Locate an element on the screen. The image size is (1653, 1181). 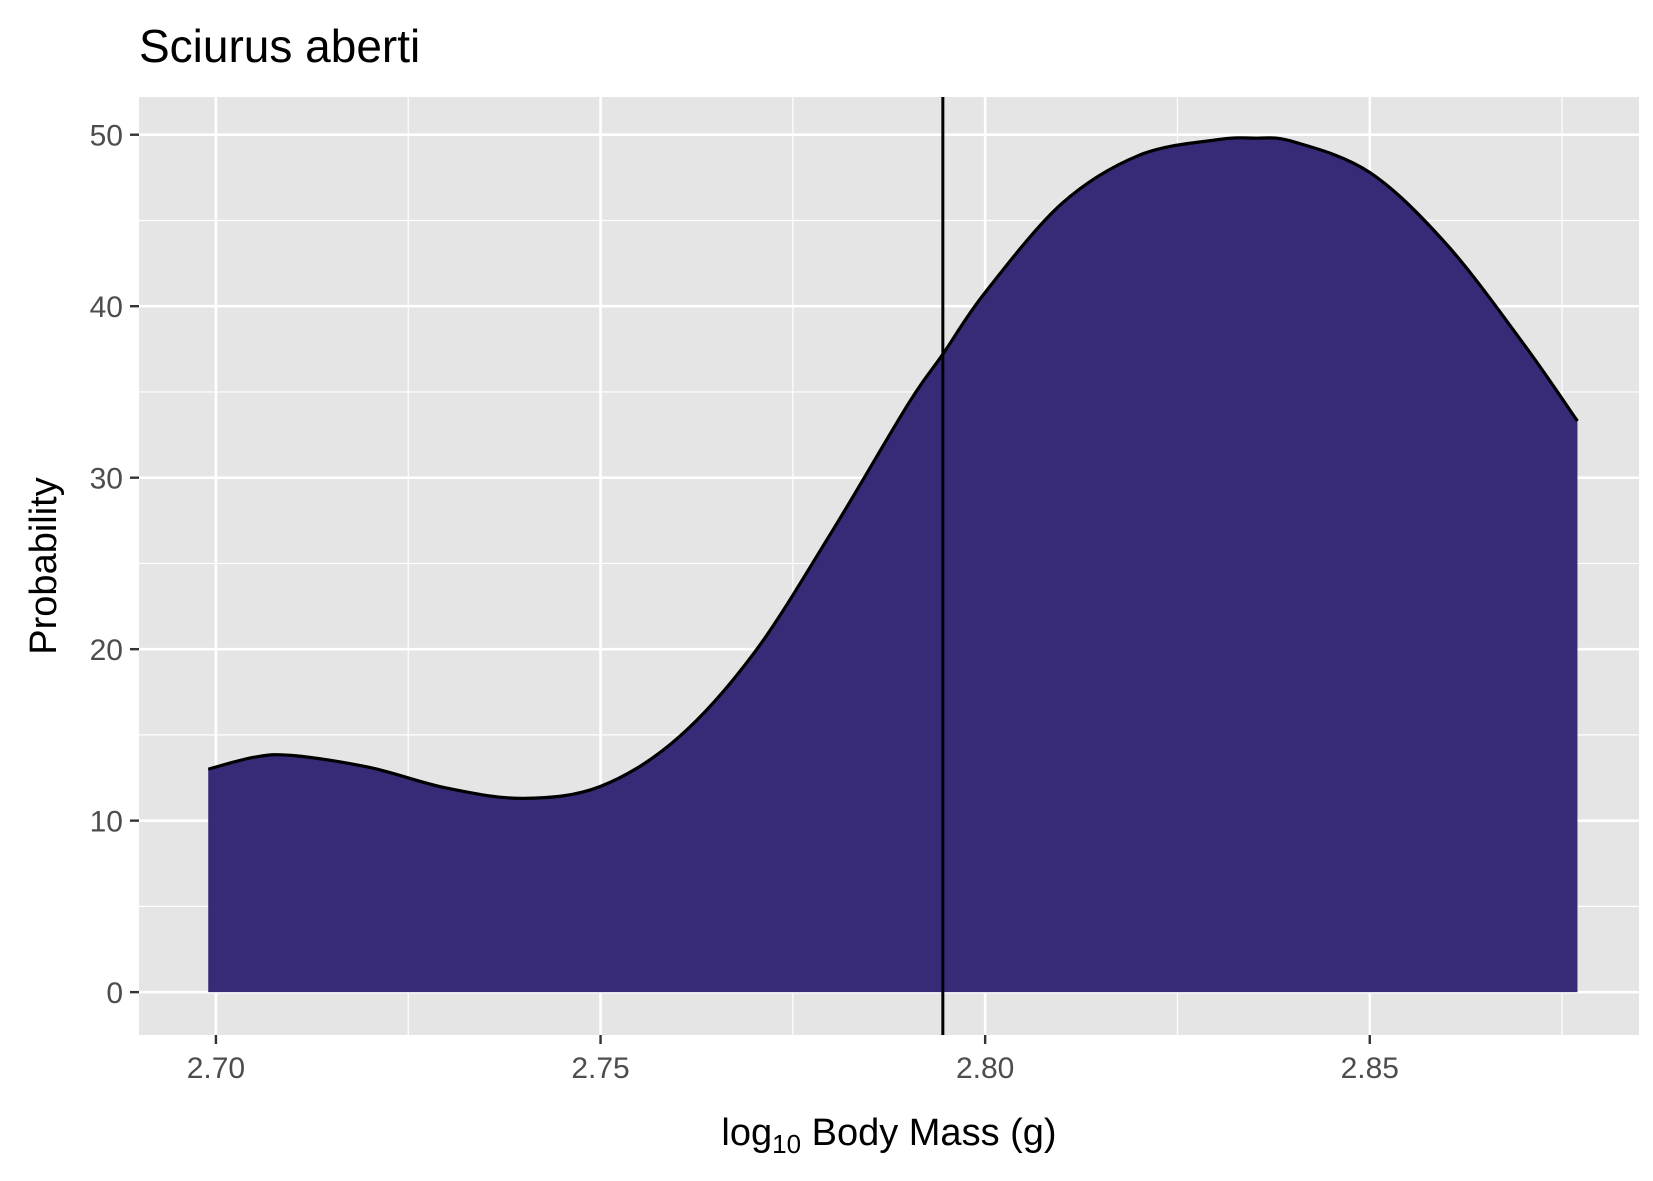
x-axis-title-rest: Body Mass (g) is located at coordinates (929, 1133).